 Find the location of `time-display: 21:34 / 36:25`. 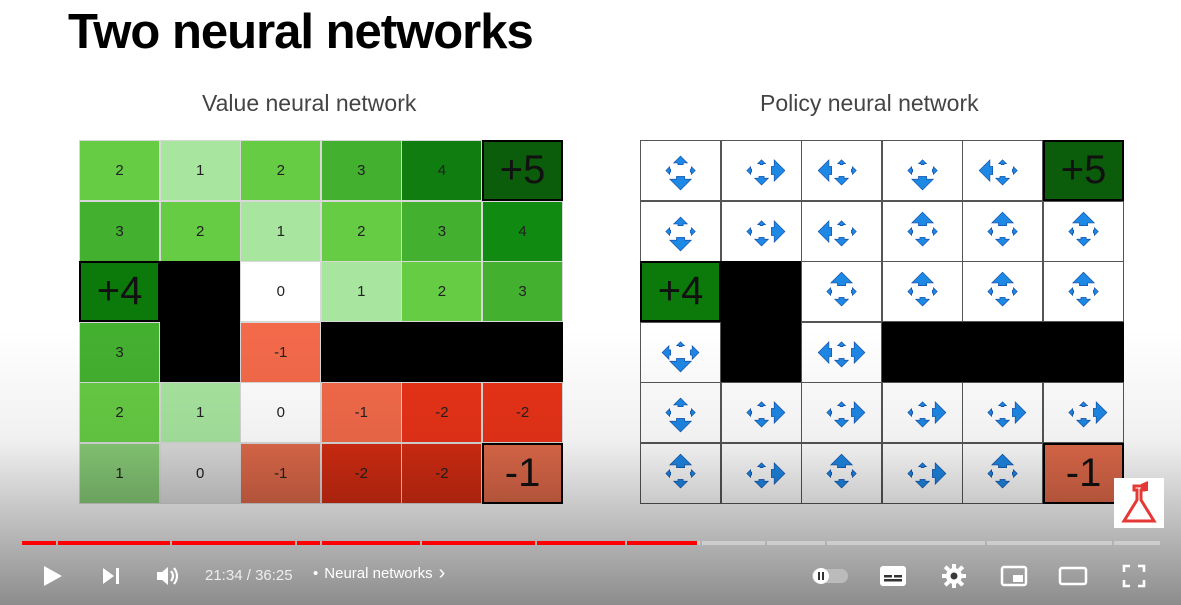

time-display: 21:34 / 36:25 is located at coordinates (249, 575).